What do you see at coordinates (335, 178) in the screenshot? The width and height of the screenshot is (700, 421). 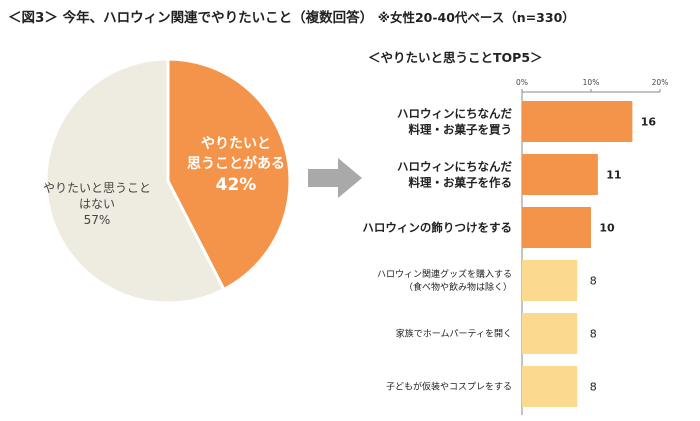 I see `right-arrow-icon` at bounding box center [335, 178].